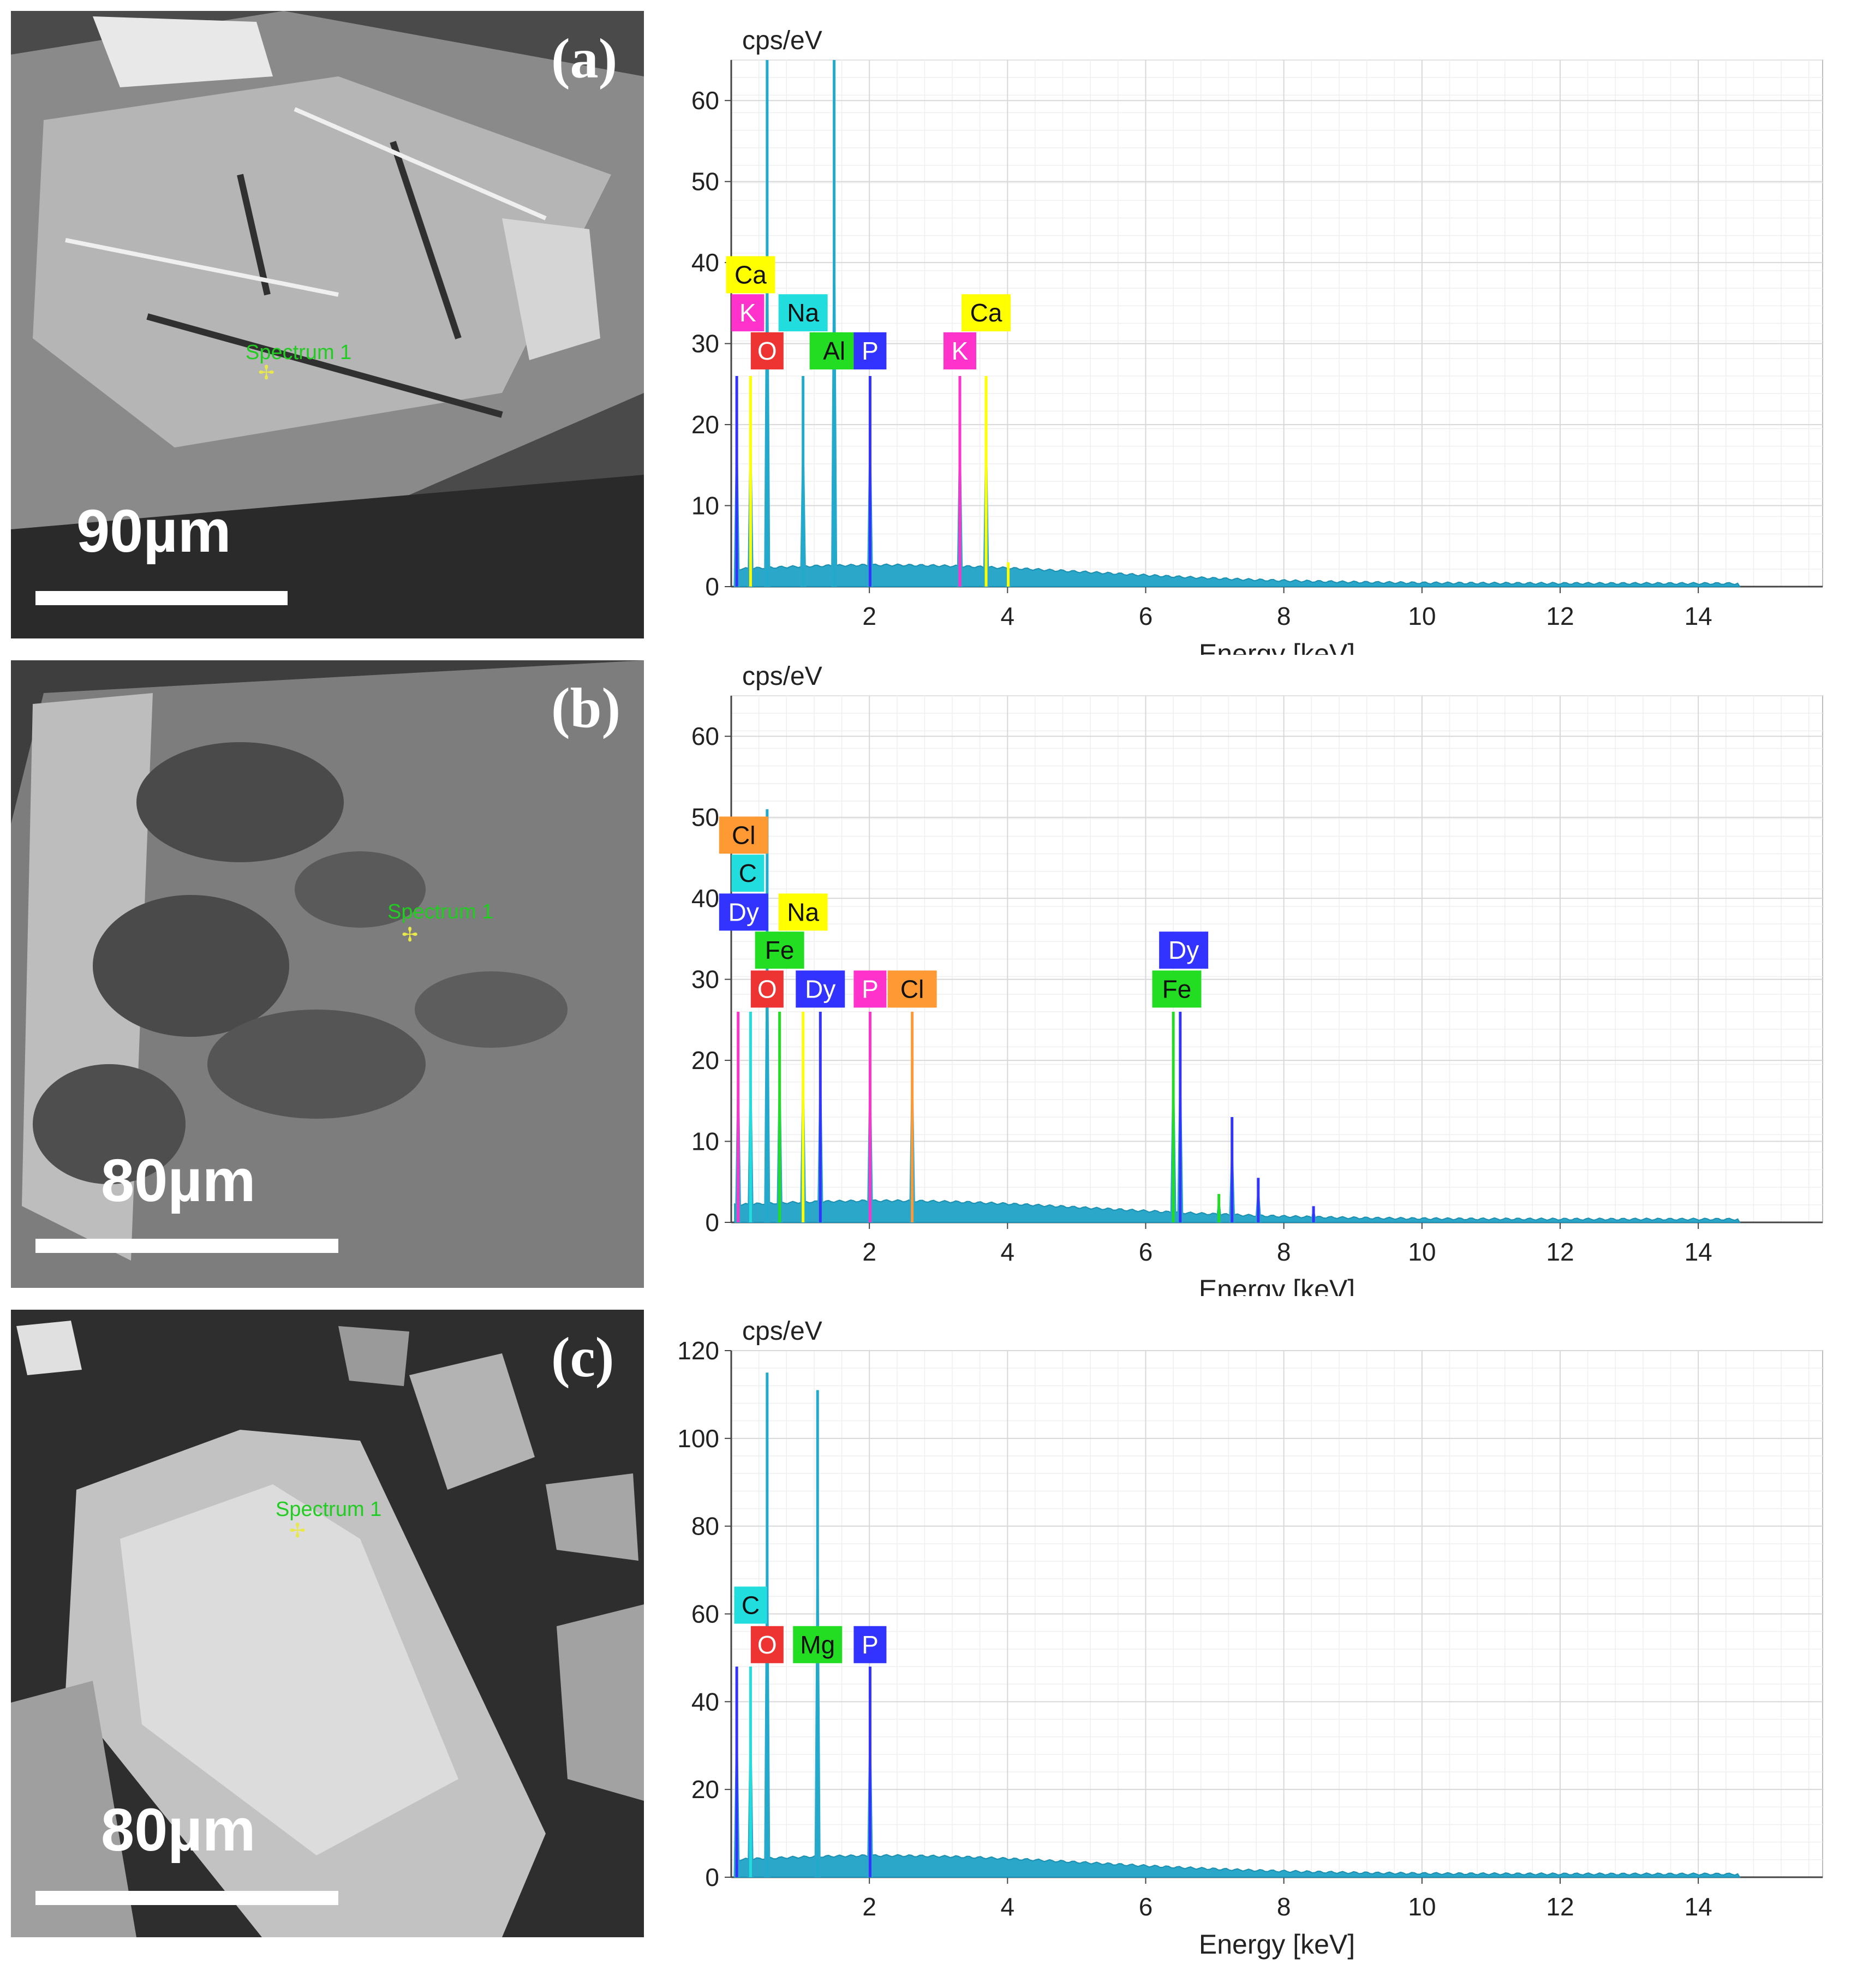  I want to click on element-label: Ca, so click(986, 313).